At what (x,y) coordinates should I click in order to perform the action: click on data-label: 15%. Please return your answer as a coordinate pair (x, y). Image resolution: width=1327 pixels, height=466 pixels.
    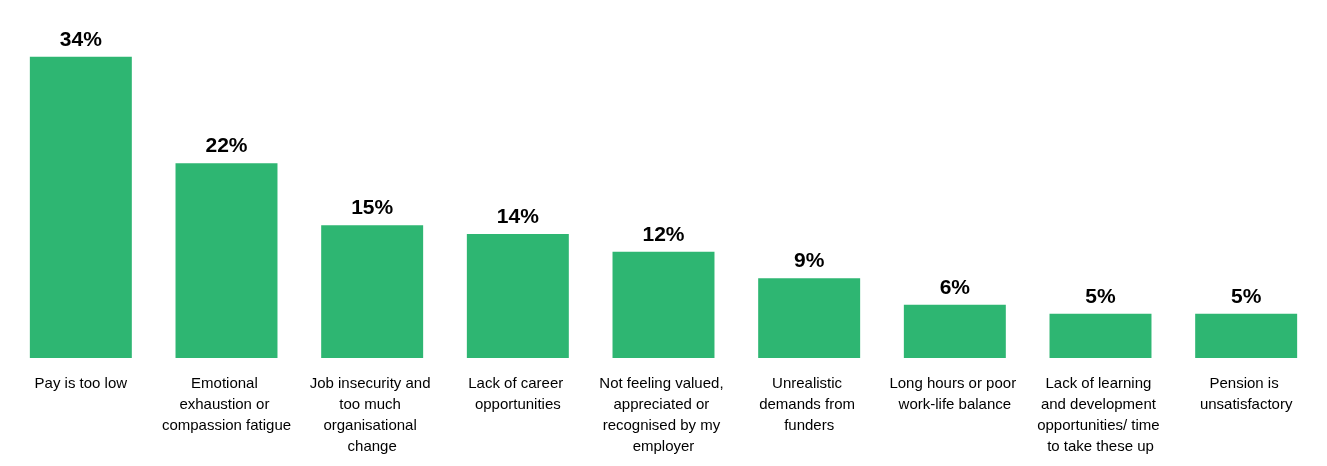
    Looking at the image, I should click on (372, 207).